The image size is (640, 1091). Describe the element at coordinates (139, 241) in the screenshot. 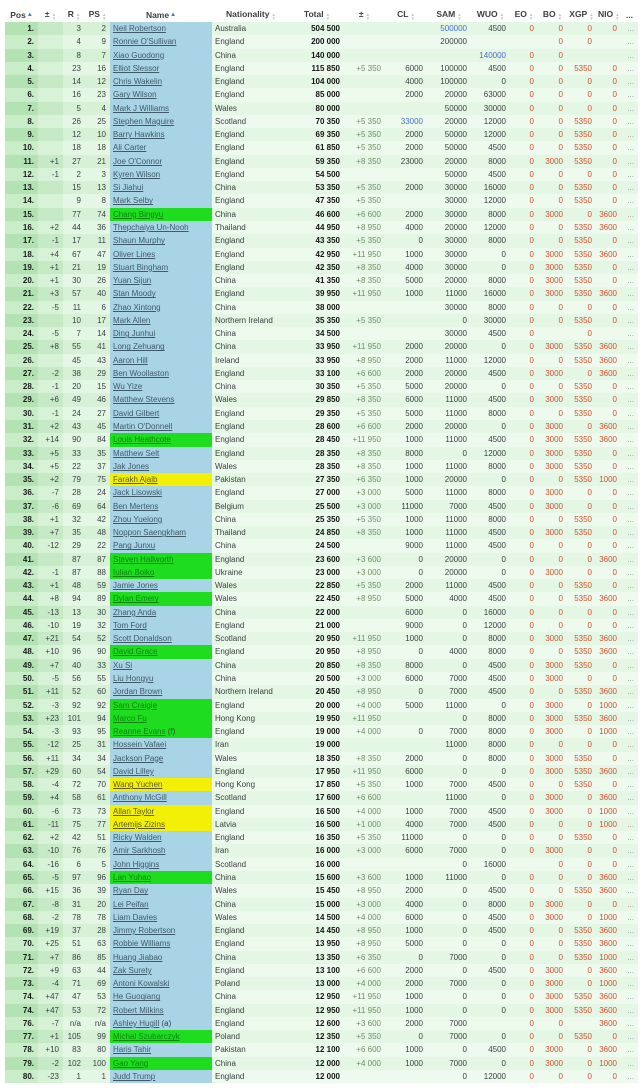

I see `player-link: Shaun Murphy` at that location.